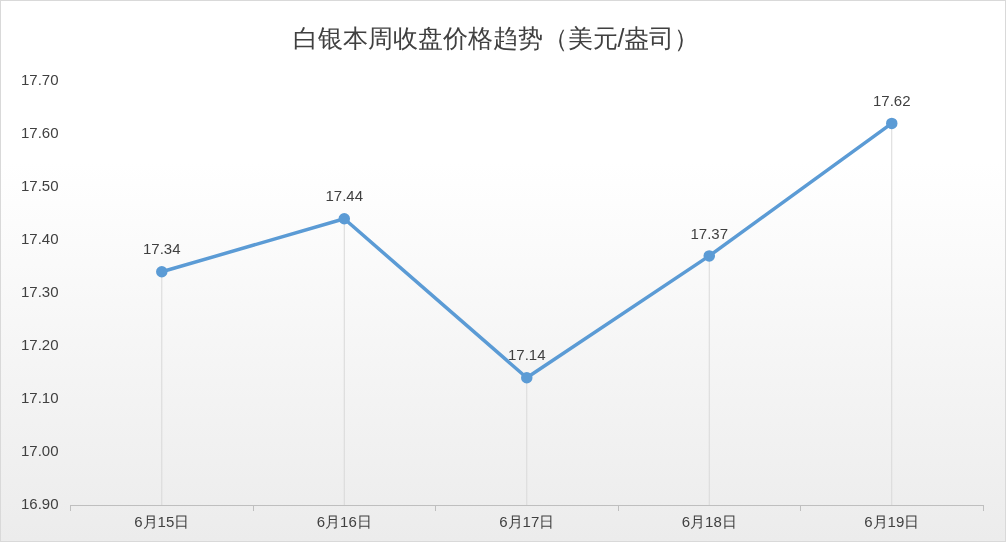 The height and width of the screenshot is (542, 1006). I want to click on x-tick-label: 6月15日, so click(162, 522).